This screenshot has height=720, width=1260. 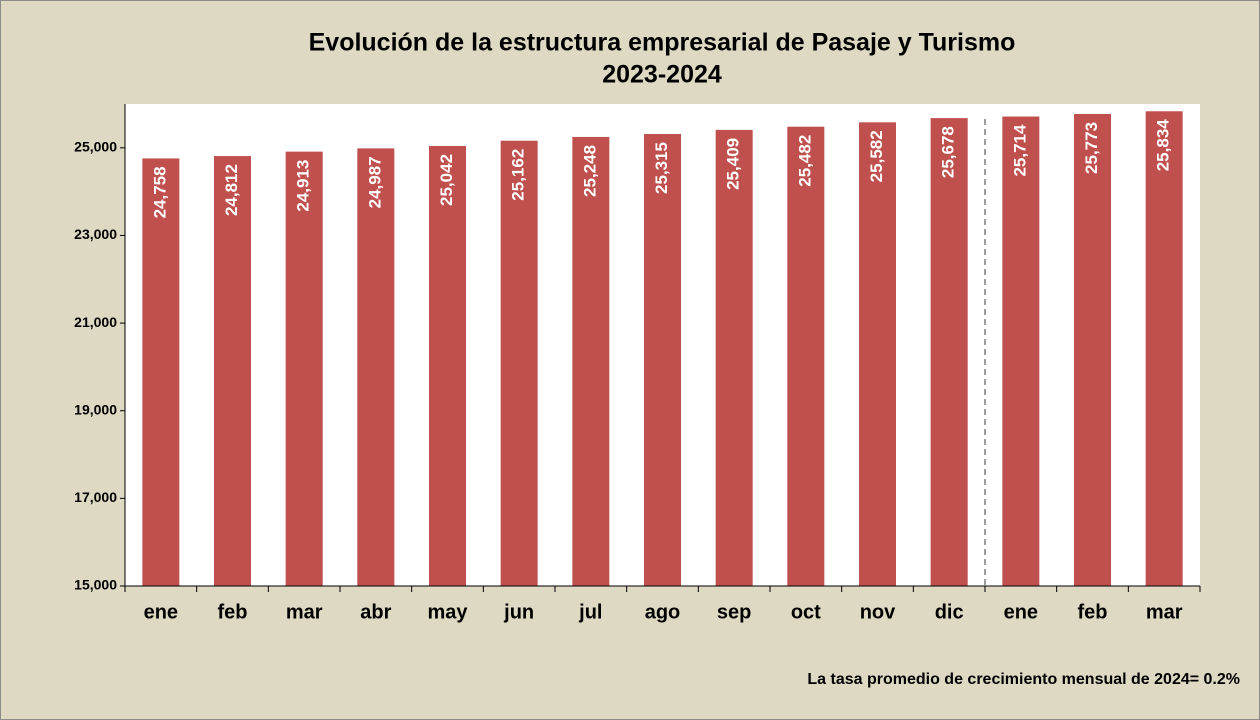 I want to click on value-label: 25,834, so click(x=1163, y=145).